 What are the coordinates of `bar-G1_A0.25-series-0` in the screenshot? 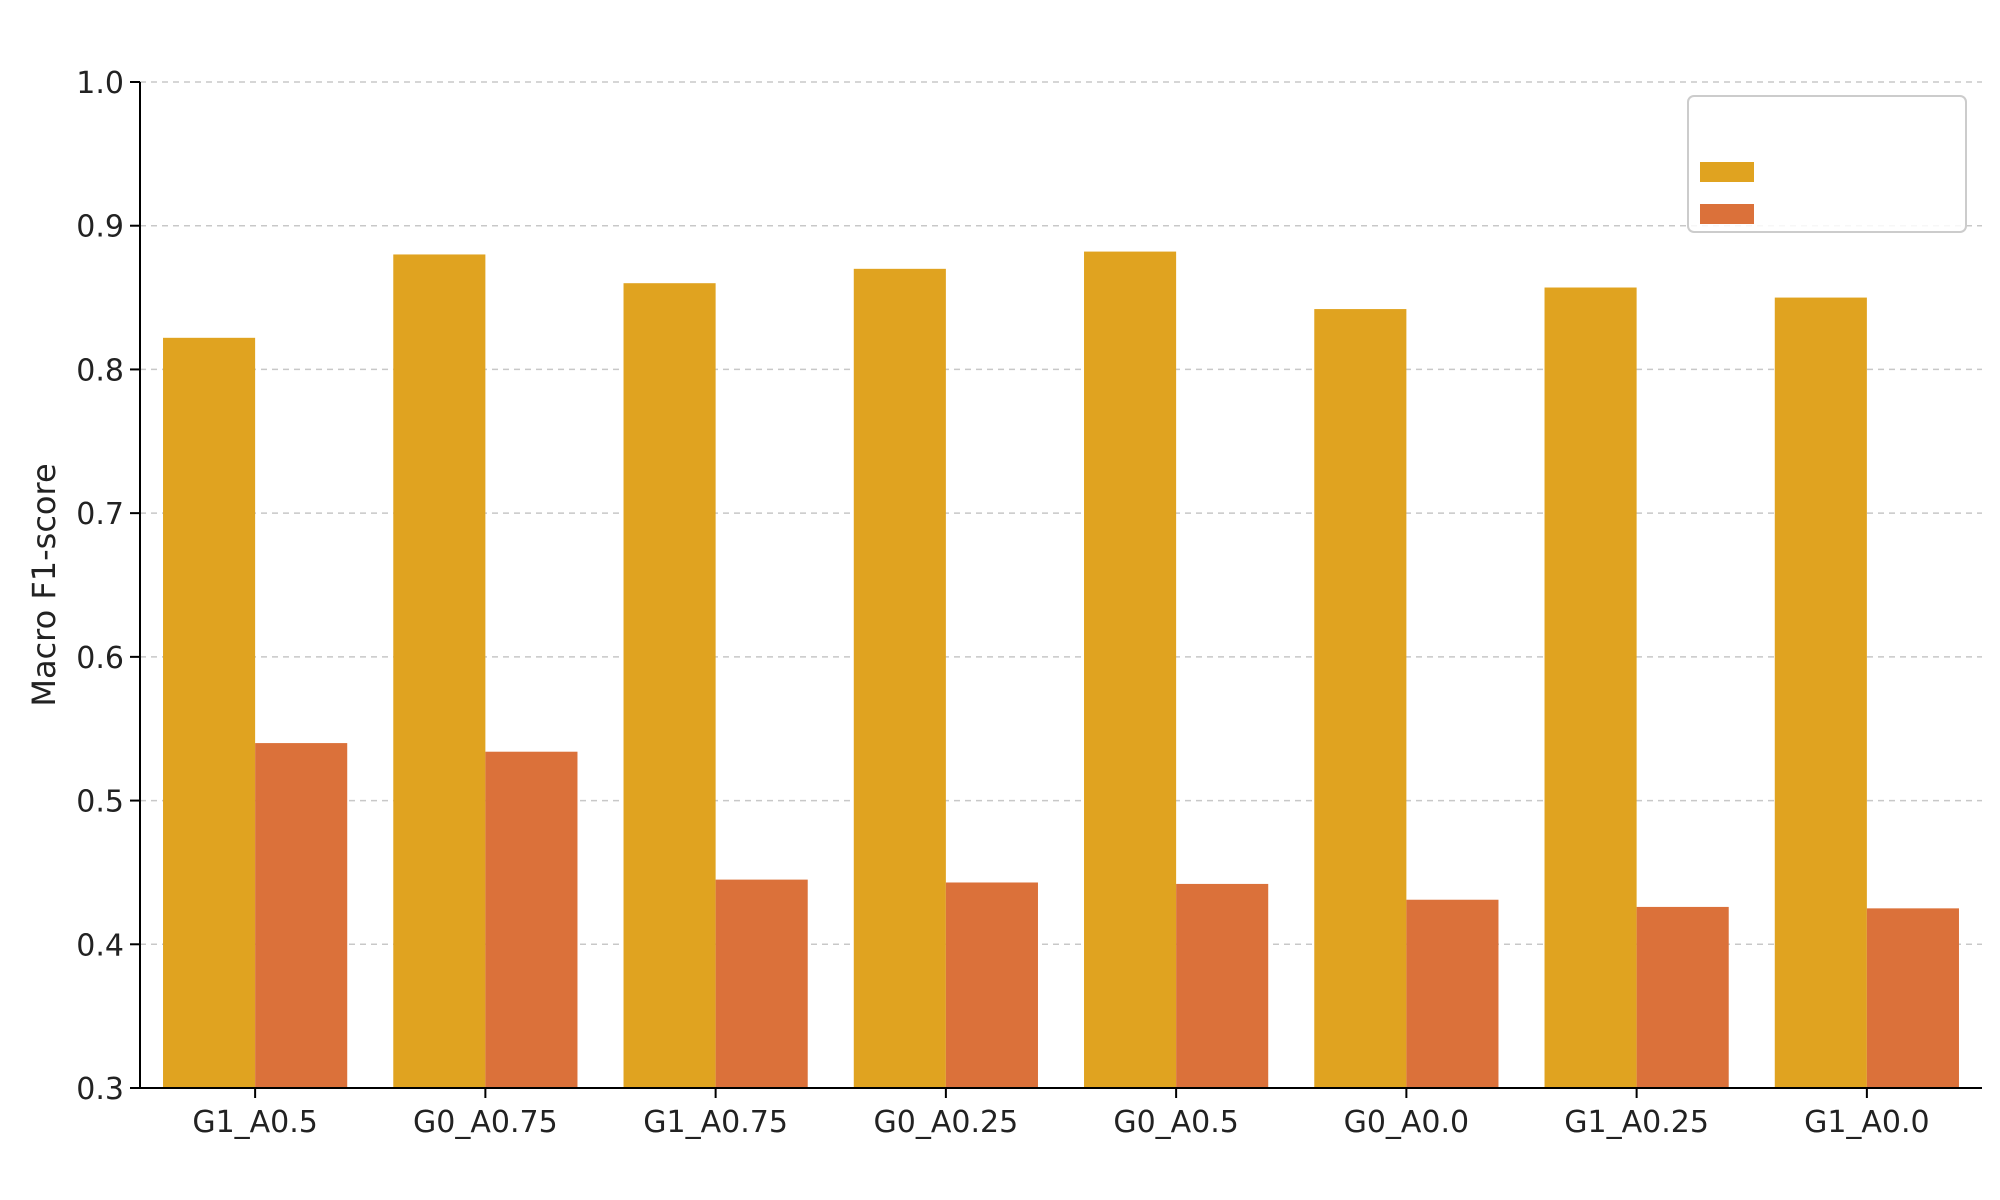 It's located at (1590, 687).